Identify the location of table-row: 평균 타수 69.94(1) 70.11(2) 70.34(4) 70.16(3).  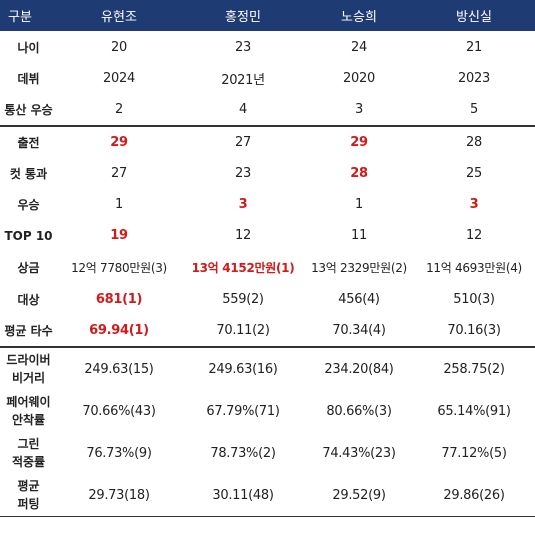
(267, 331).